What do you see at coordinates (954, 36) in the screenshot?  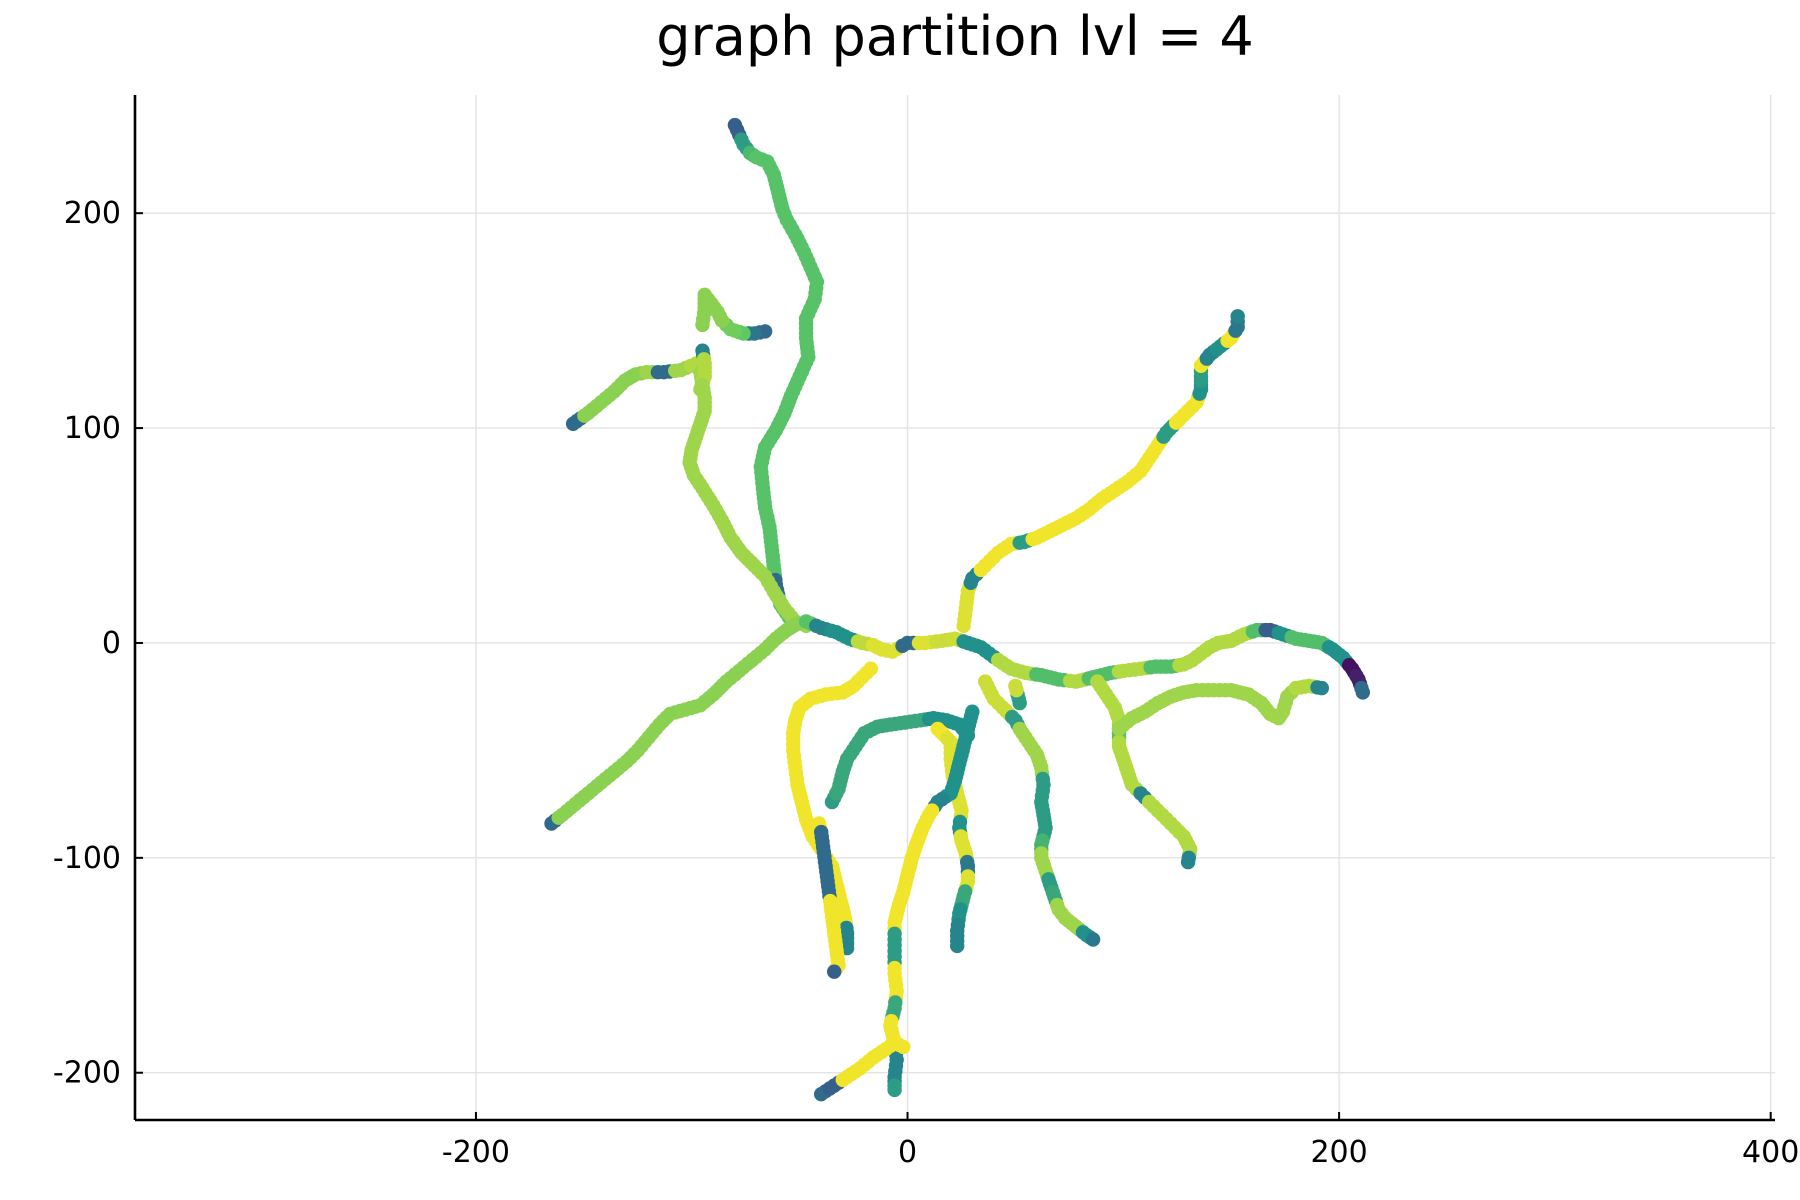 I see `chart-title: graph partition lvl = 4` at bounding box center [954, 36].